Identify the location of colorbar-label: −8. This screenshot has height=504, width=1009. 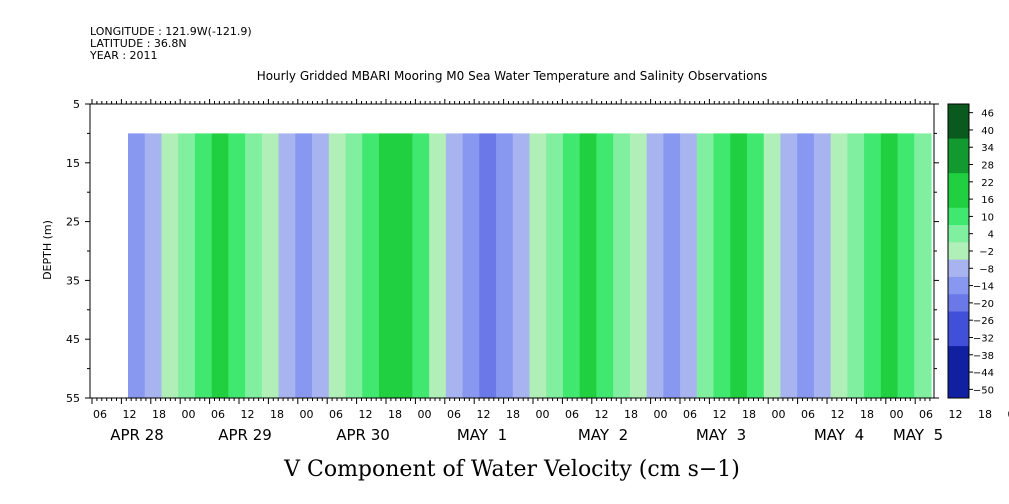
(986, 269).